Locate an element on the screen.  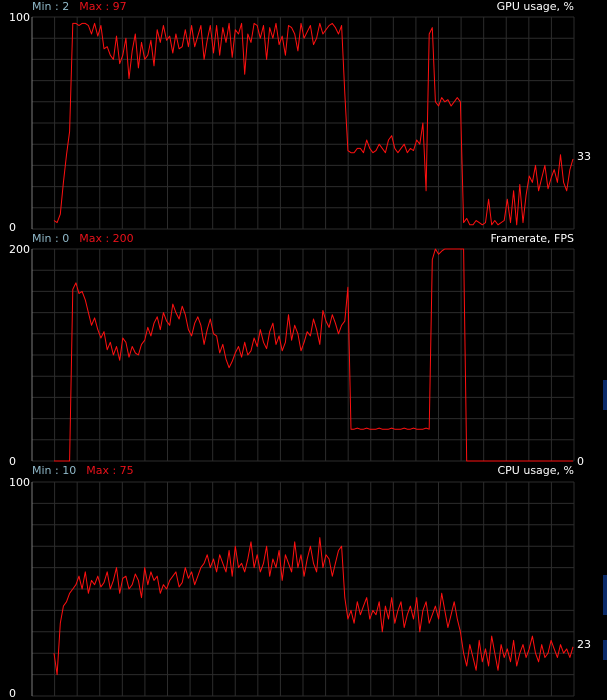
gpu-usage-minmax: Min : 2 Max : 97 is located at coordinates (79, 6).